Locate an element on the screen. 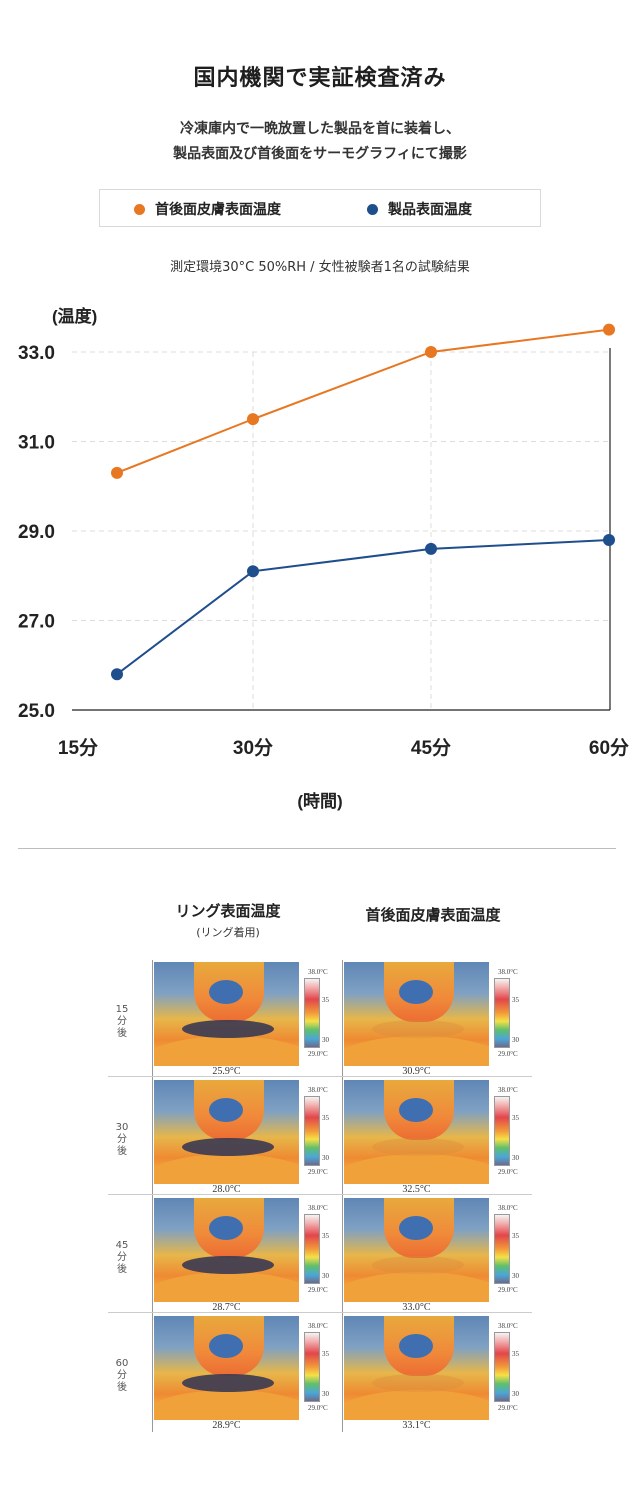 The width and height of the screenshot is (640, 1495). temperature-caption: 32.5°C is located at coordinates (416, 1189).